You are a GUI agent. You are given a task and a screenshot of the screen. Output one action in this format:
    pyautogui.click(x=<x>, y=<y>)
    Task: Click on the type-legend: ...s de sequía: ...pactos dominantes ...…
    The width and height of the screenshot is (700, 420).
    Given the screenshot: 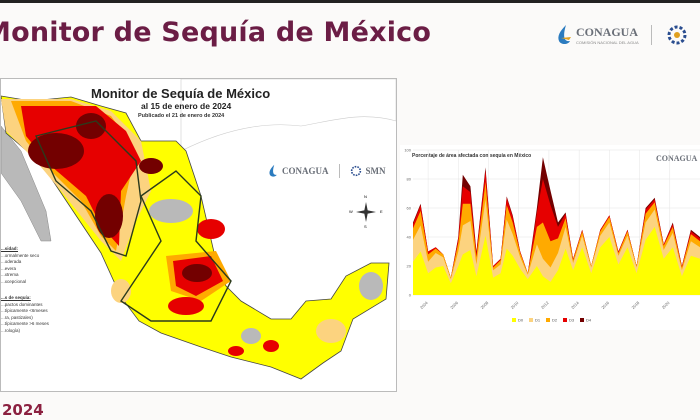 What is the action you would take?
    pyautogui.click(x=25, y=315)
    